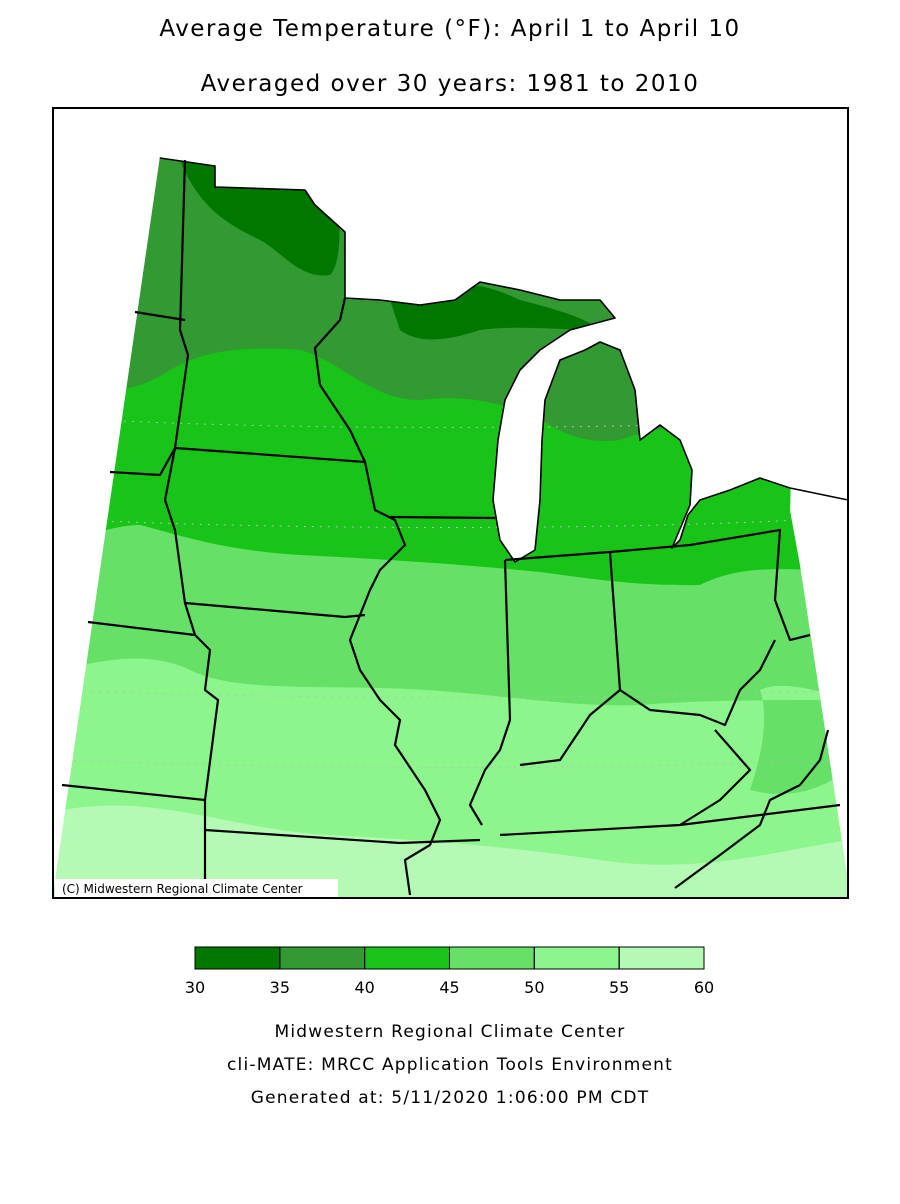 The height and width of the screenshot is (1204, 900). Describe the element at coordinates (449, 987) in the screenshot. I see `legend-label: 45` at that location.